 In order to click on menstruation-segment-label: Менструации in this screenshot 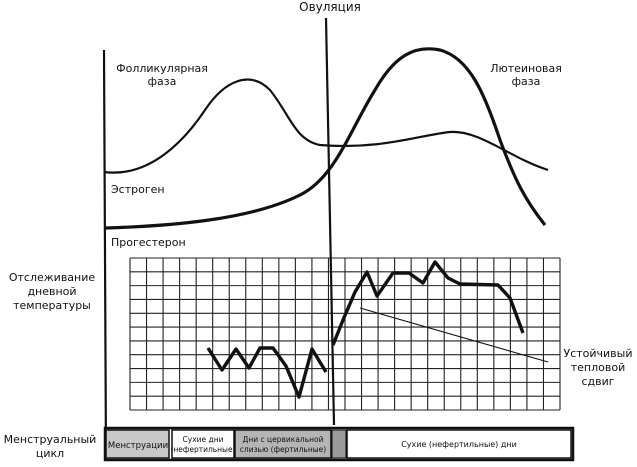, I will do `click(138, 446)`.